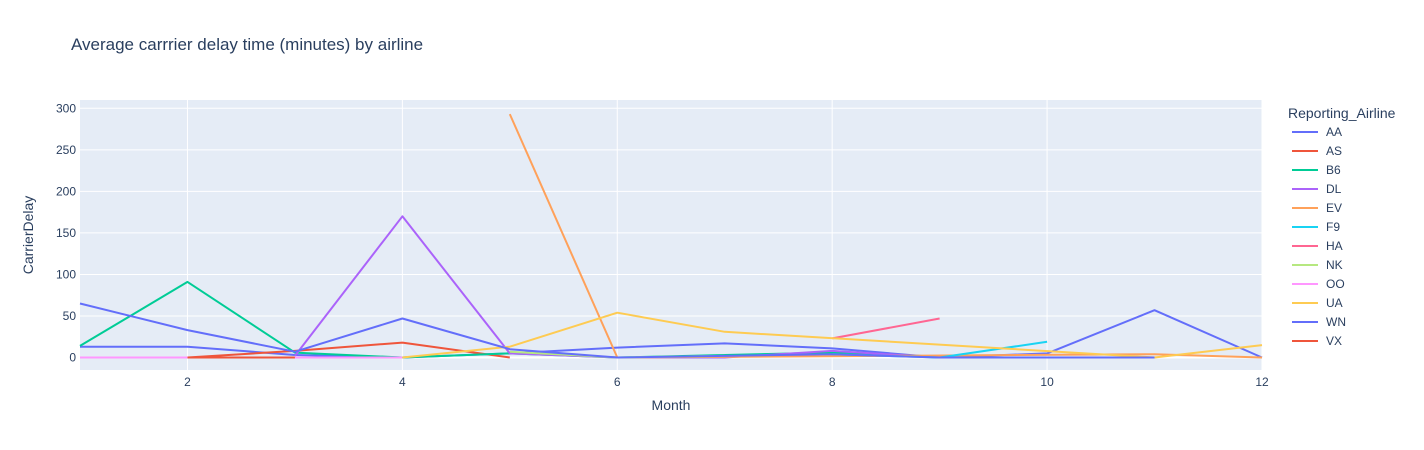 This screenshot has width=1424, height=450. What do you see at coordinates (348, 350) in the screenshot?
I see `series-line-as` at bounding box center [348, 350].